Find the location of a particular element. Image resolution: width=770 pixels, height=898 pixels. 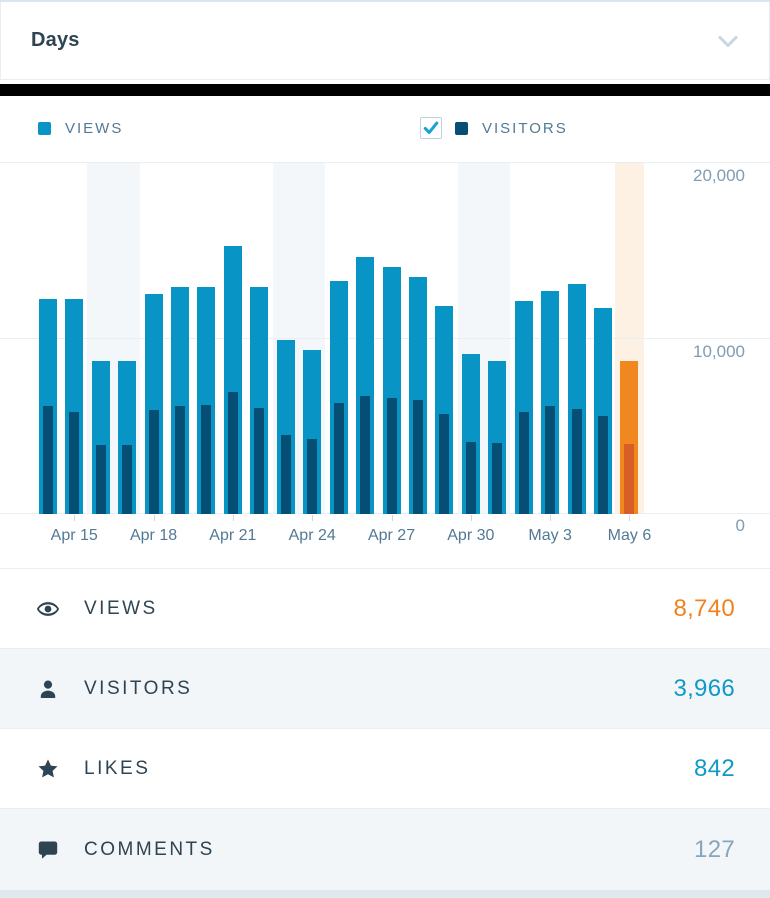

legend-views: VIEWS is located at coordinates (80, 128).